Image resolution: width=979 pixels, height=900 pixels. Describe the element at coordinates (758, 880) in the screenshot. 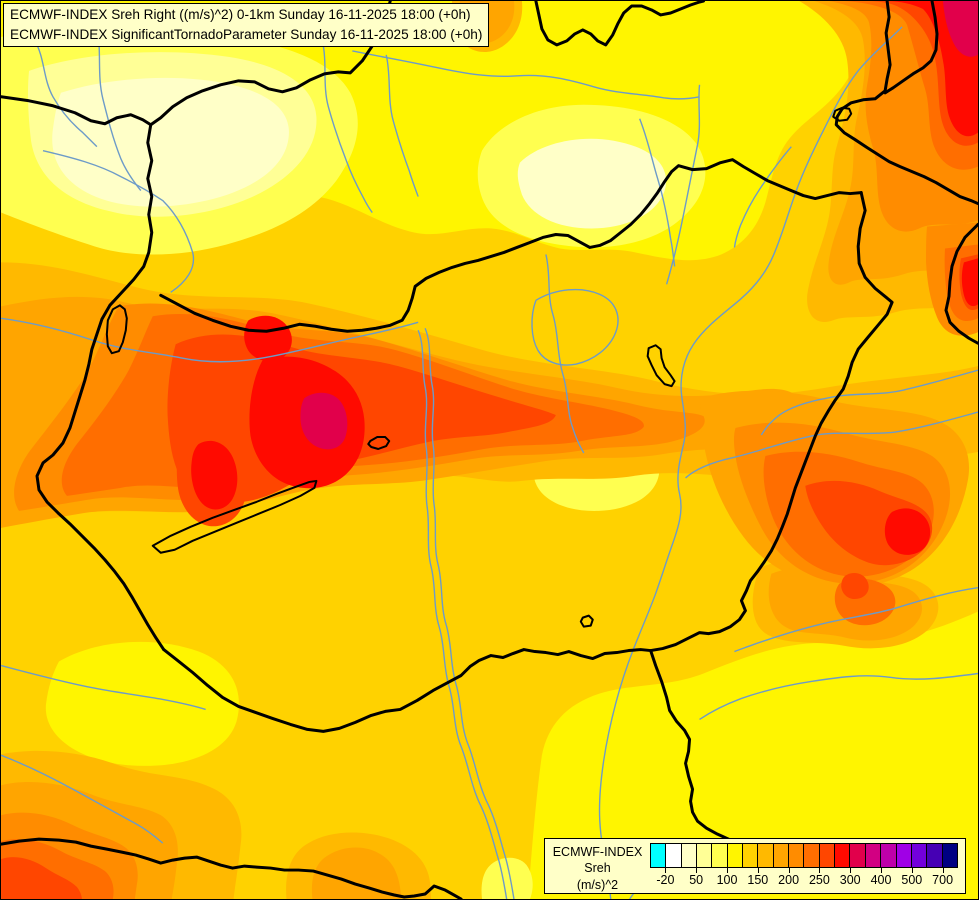

I see `legend-tick-label: 150` at that location.